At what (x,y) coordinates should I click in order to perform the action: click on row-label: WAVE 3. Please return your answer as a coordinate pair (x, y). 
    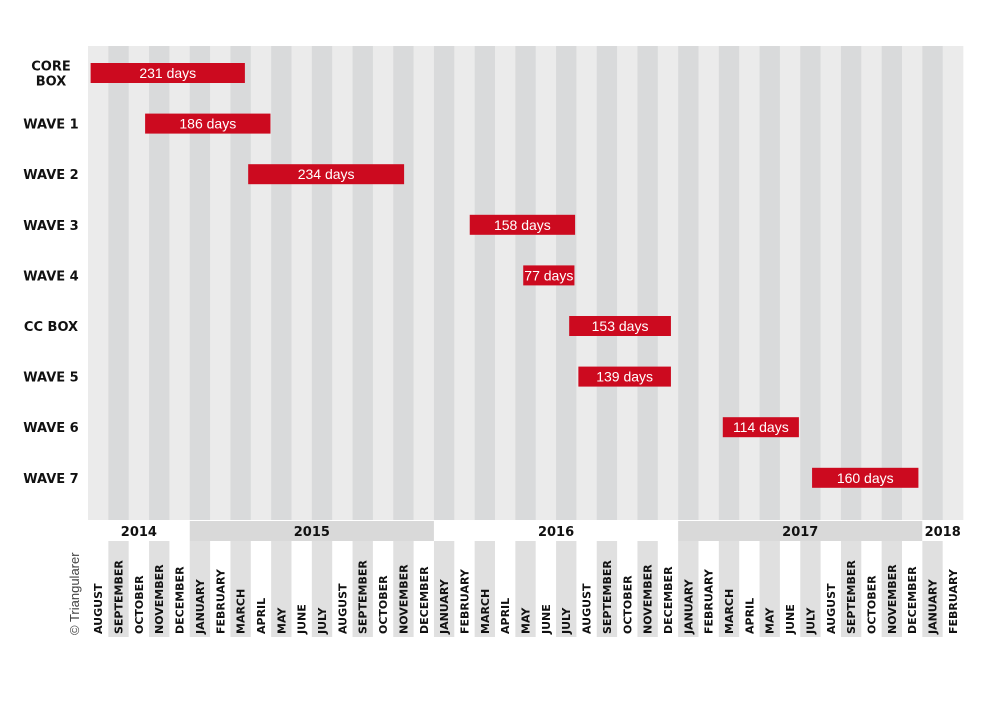
    Looking at the image, I should click on (50, 226).